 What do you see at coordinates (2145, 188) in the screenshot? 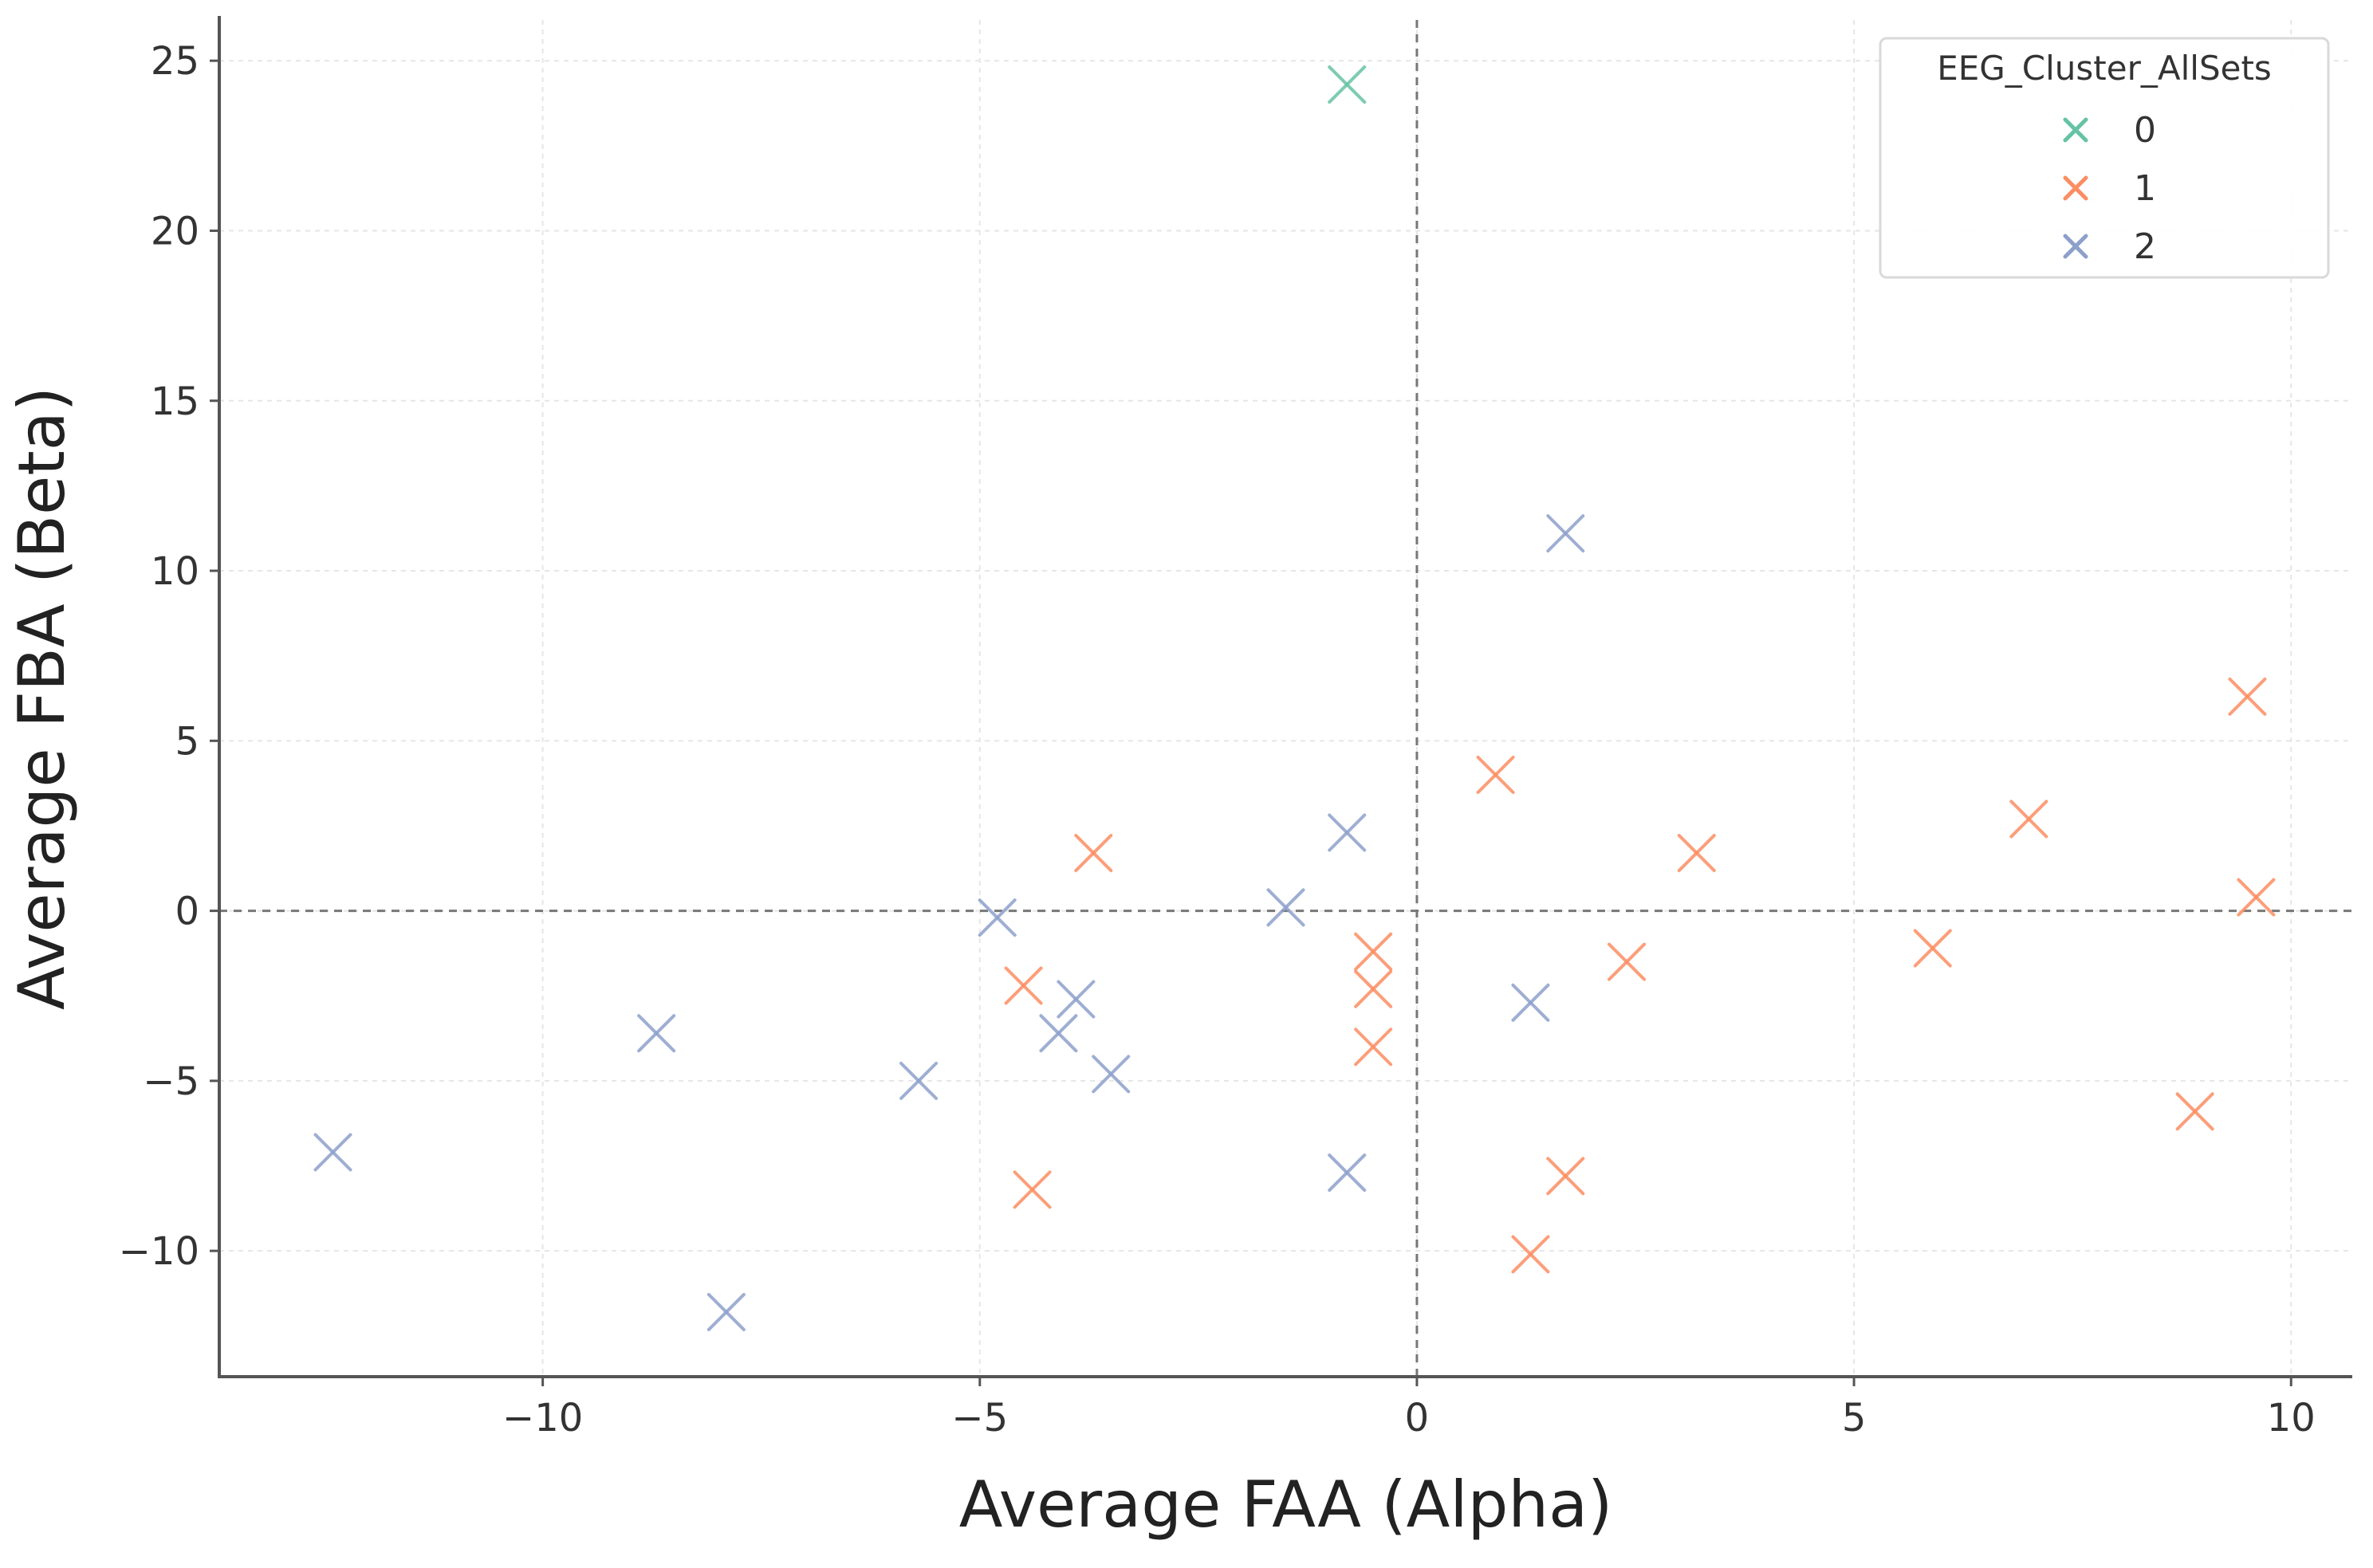
I see `legend-label-1: 1` at bounding box center [2145, 188].